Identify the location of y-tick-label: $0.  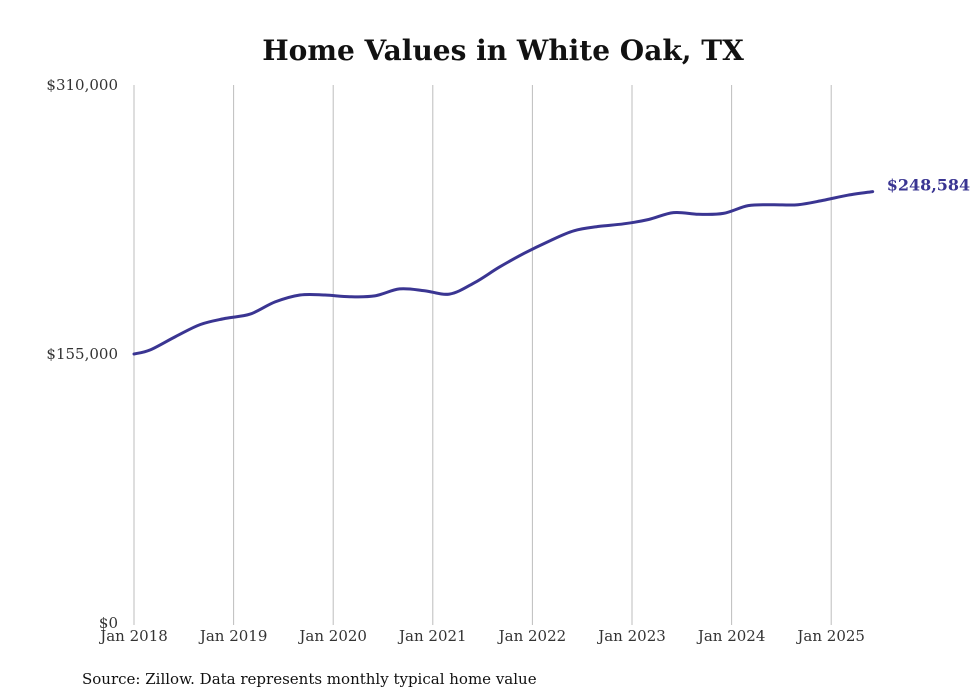
(108, 623).